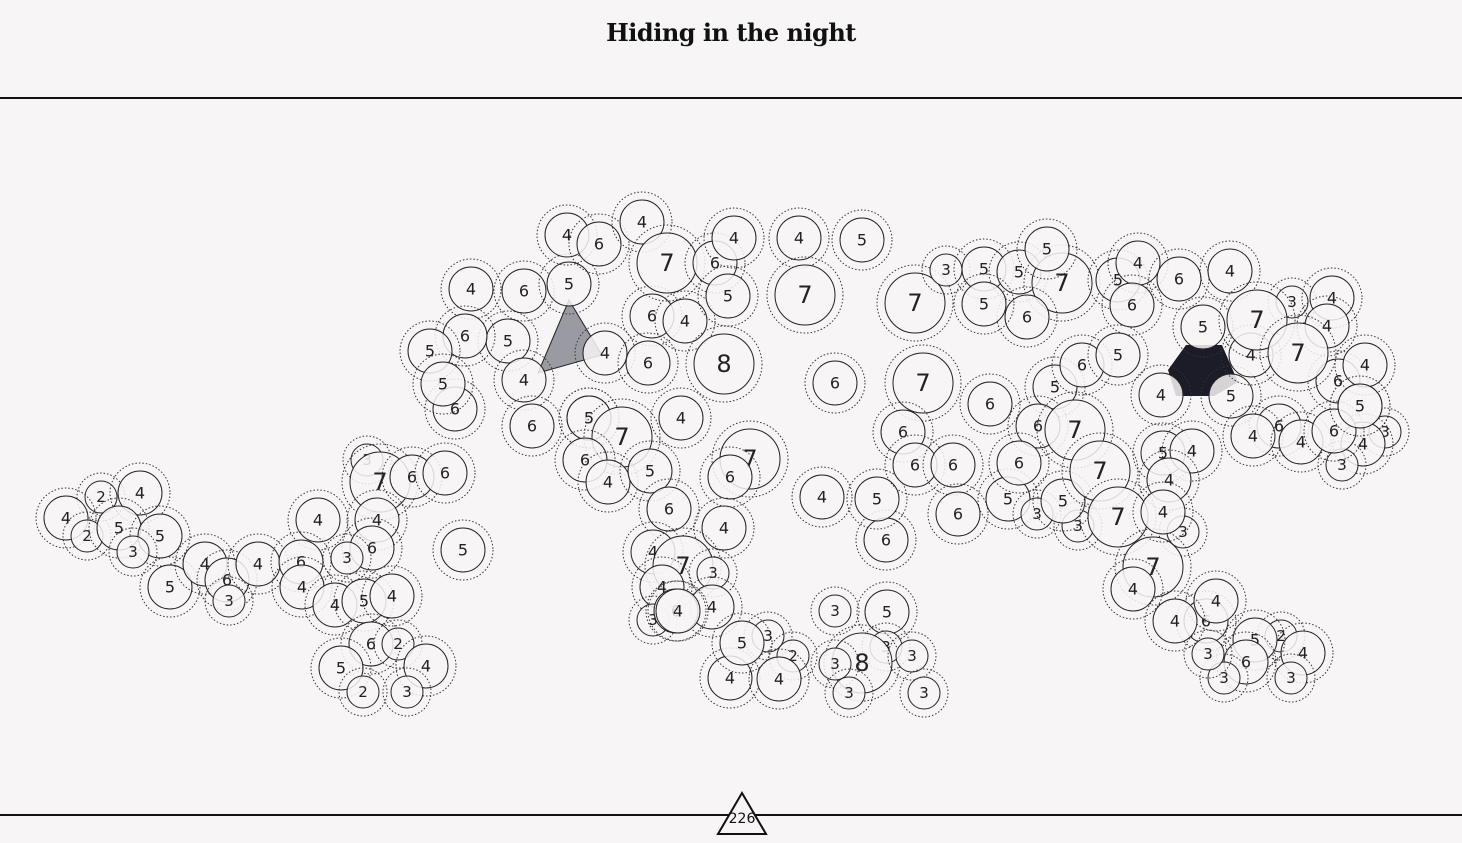  What do you see at coordinates (724, 364) in the screenshot?
I see `puzzle-node: 8` at bounding box center [724, 364].